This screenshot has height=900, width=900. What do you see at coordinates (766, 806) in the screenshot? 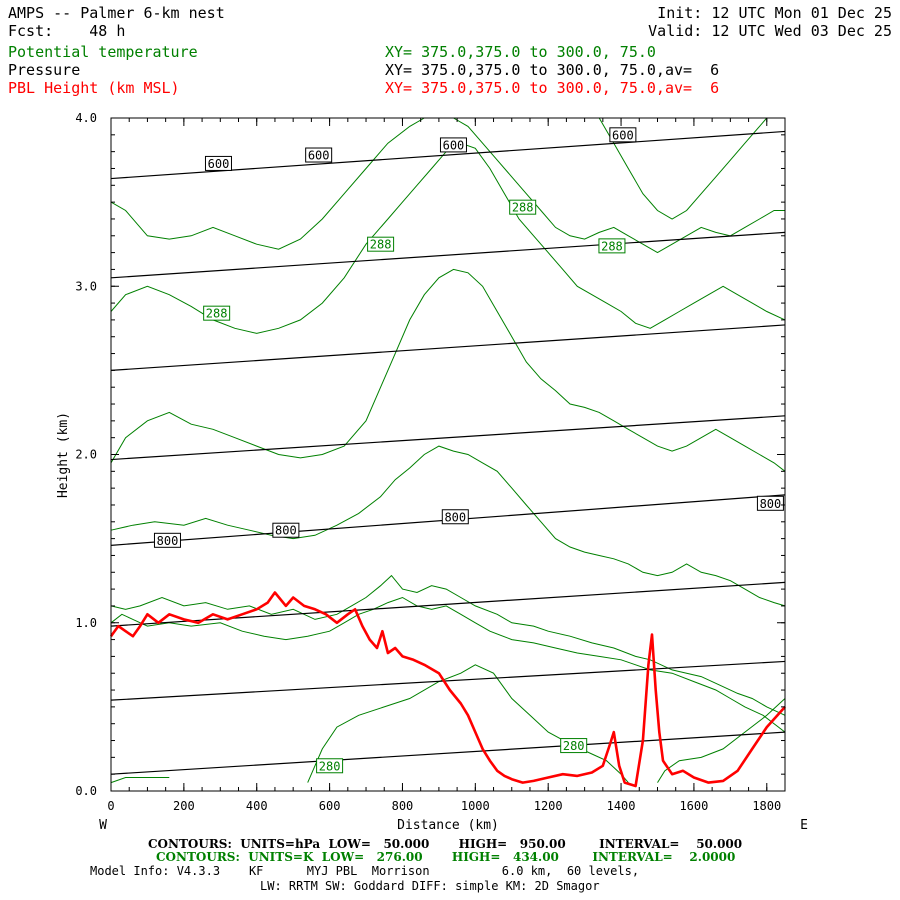
I see `x-tick-label: 1800` at bounding box center [766, 806].